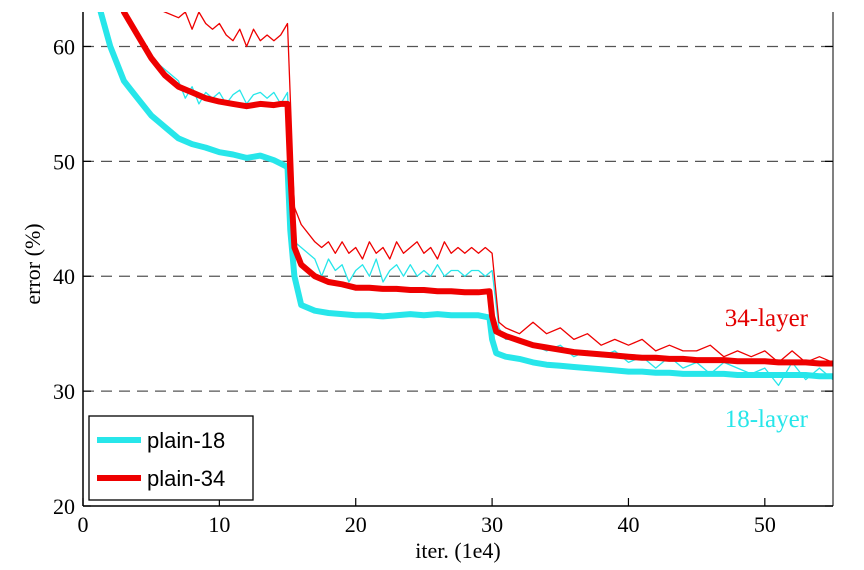 The width and height of the screenshot is (864, 570). Describe the element at coordinates (186, 478) in the screenshot. I see `legend-label-plain-34: plain-34` at that location.